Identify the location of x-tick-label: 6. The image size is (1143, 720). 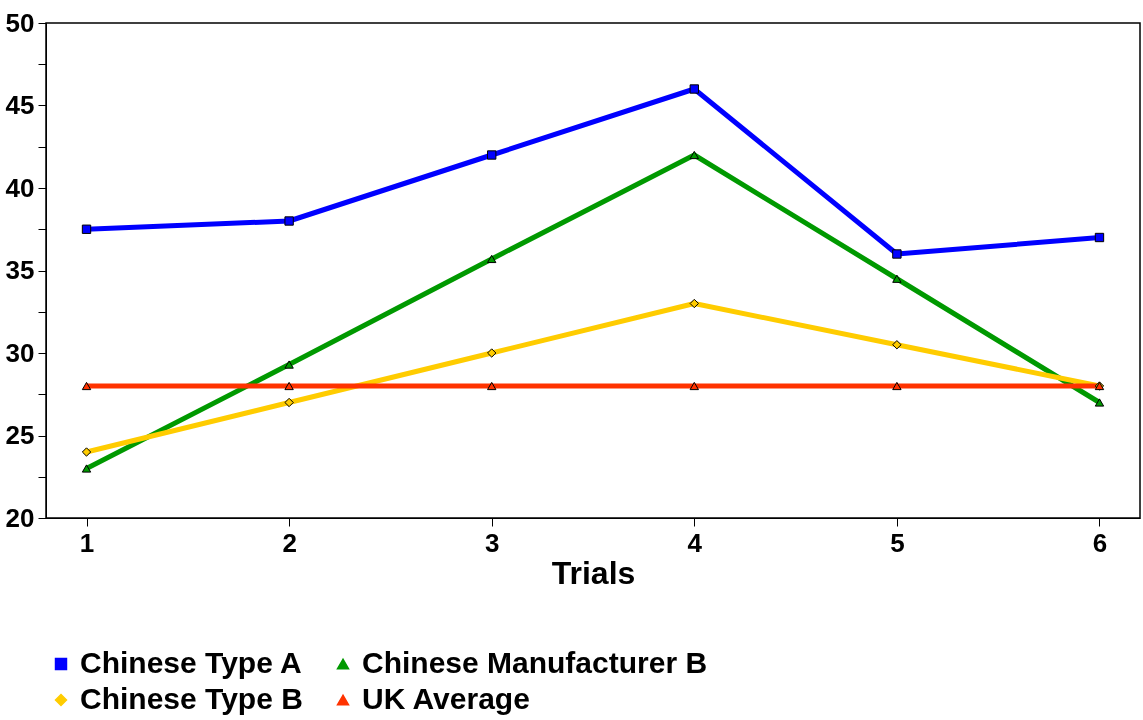
(1100, 542).